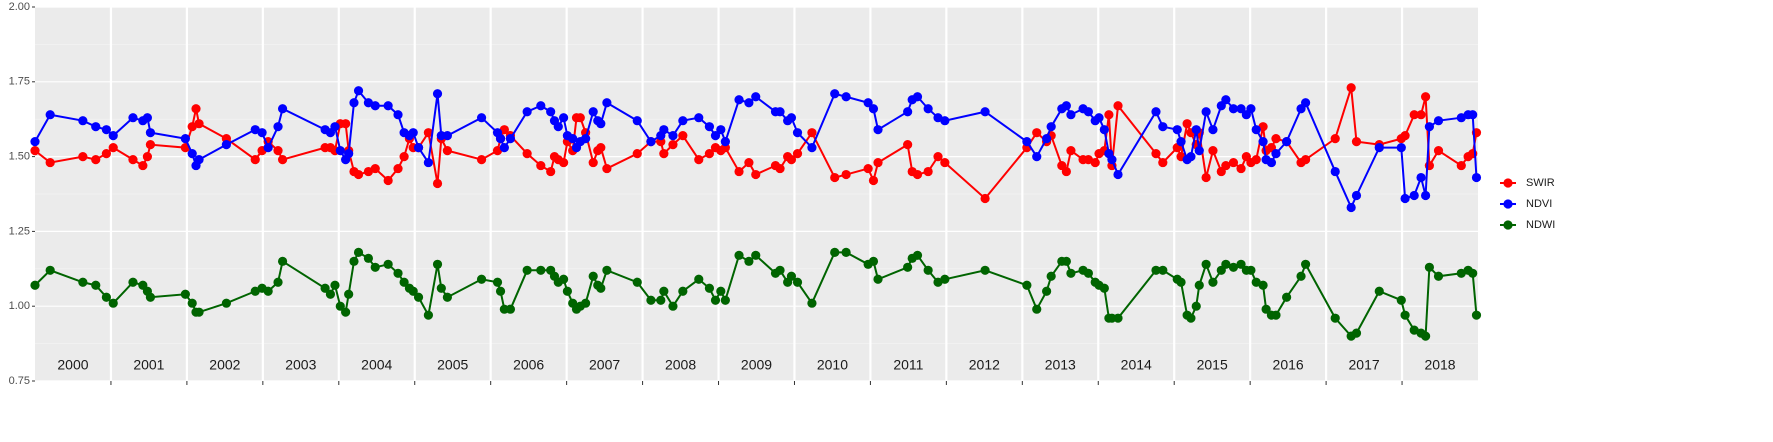 The height and width of the screenshot is (442, 1773). I want to click on year-label: 2011, so click(908, 365).